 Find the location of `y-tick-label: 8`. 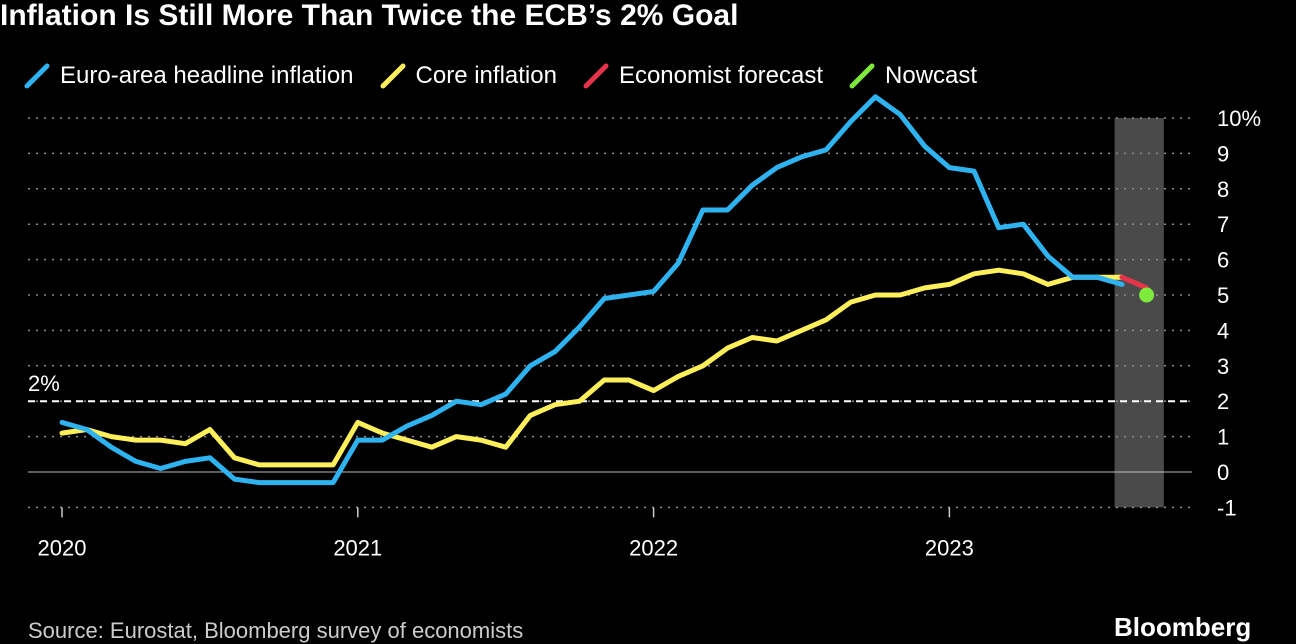

y-tick-label: 8 is located at coordinates (1223, 189).